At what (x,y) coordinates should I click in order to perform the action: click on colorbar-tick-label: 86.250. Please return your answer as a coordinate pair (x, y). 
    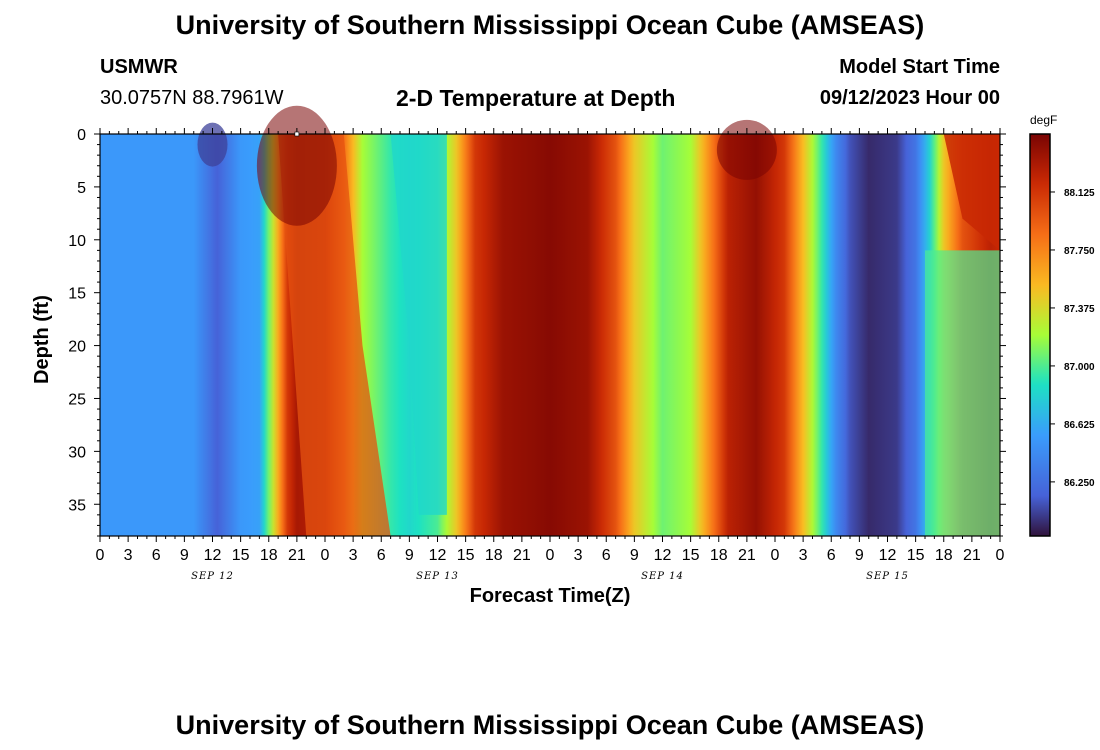
    Looking at the image, I should click on (1079, 483).